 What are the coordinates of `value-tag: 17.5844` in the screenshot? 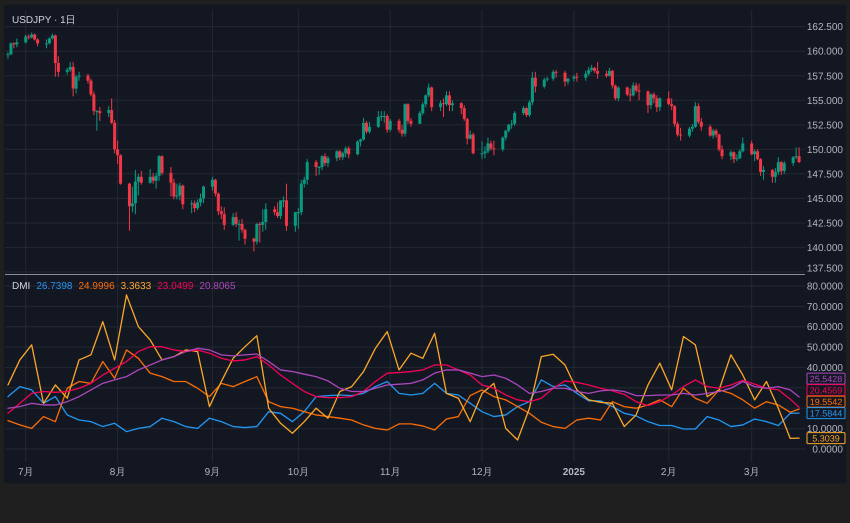 It's located at (826, 413).